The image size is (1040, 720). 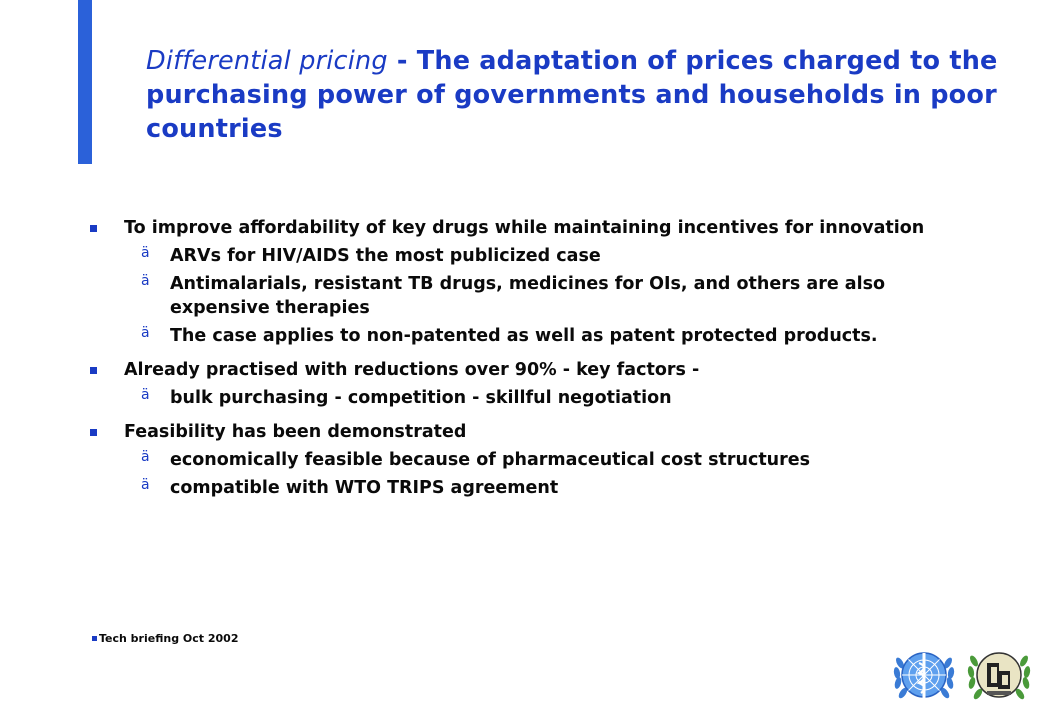 What do you see at coordinates (267, 61) in the screenshot?
I see `title-italic-part: Differential pricing` at bounding box center [267, 61].